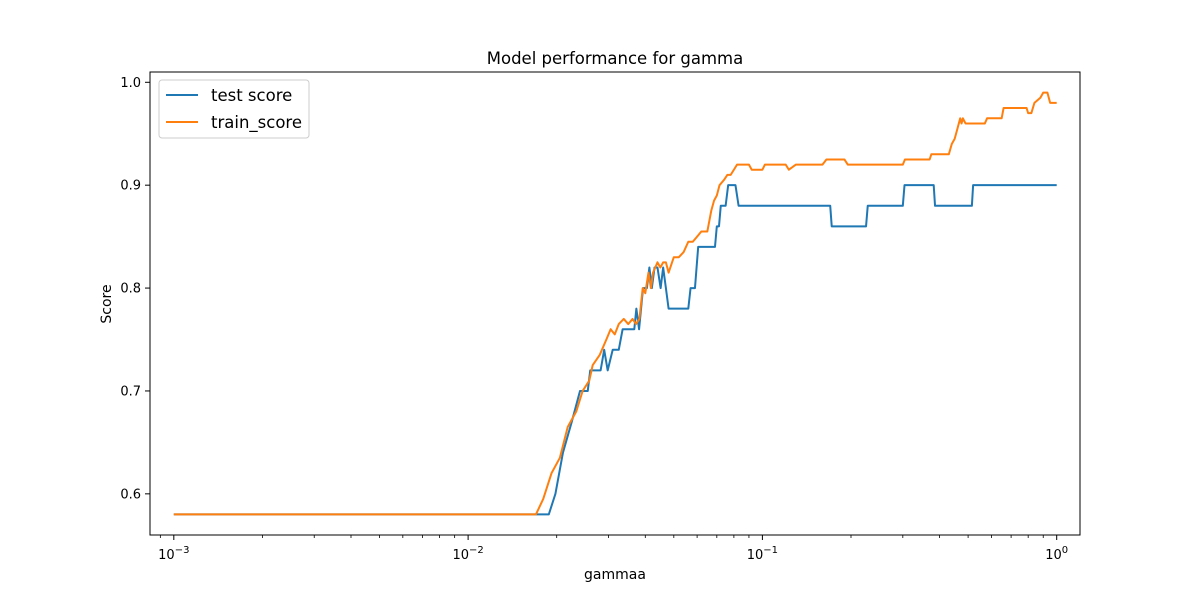  I want to click on y-tick-label: 0.6, so click(130, 494).